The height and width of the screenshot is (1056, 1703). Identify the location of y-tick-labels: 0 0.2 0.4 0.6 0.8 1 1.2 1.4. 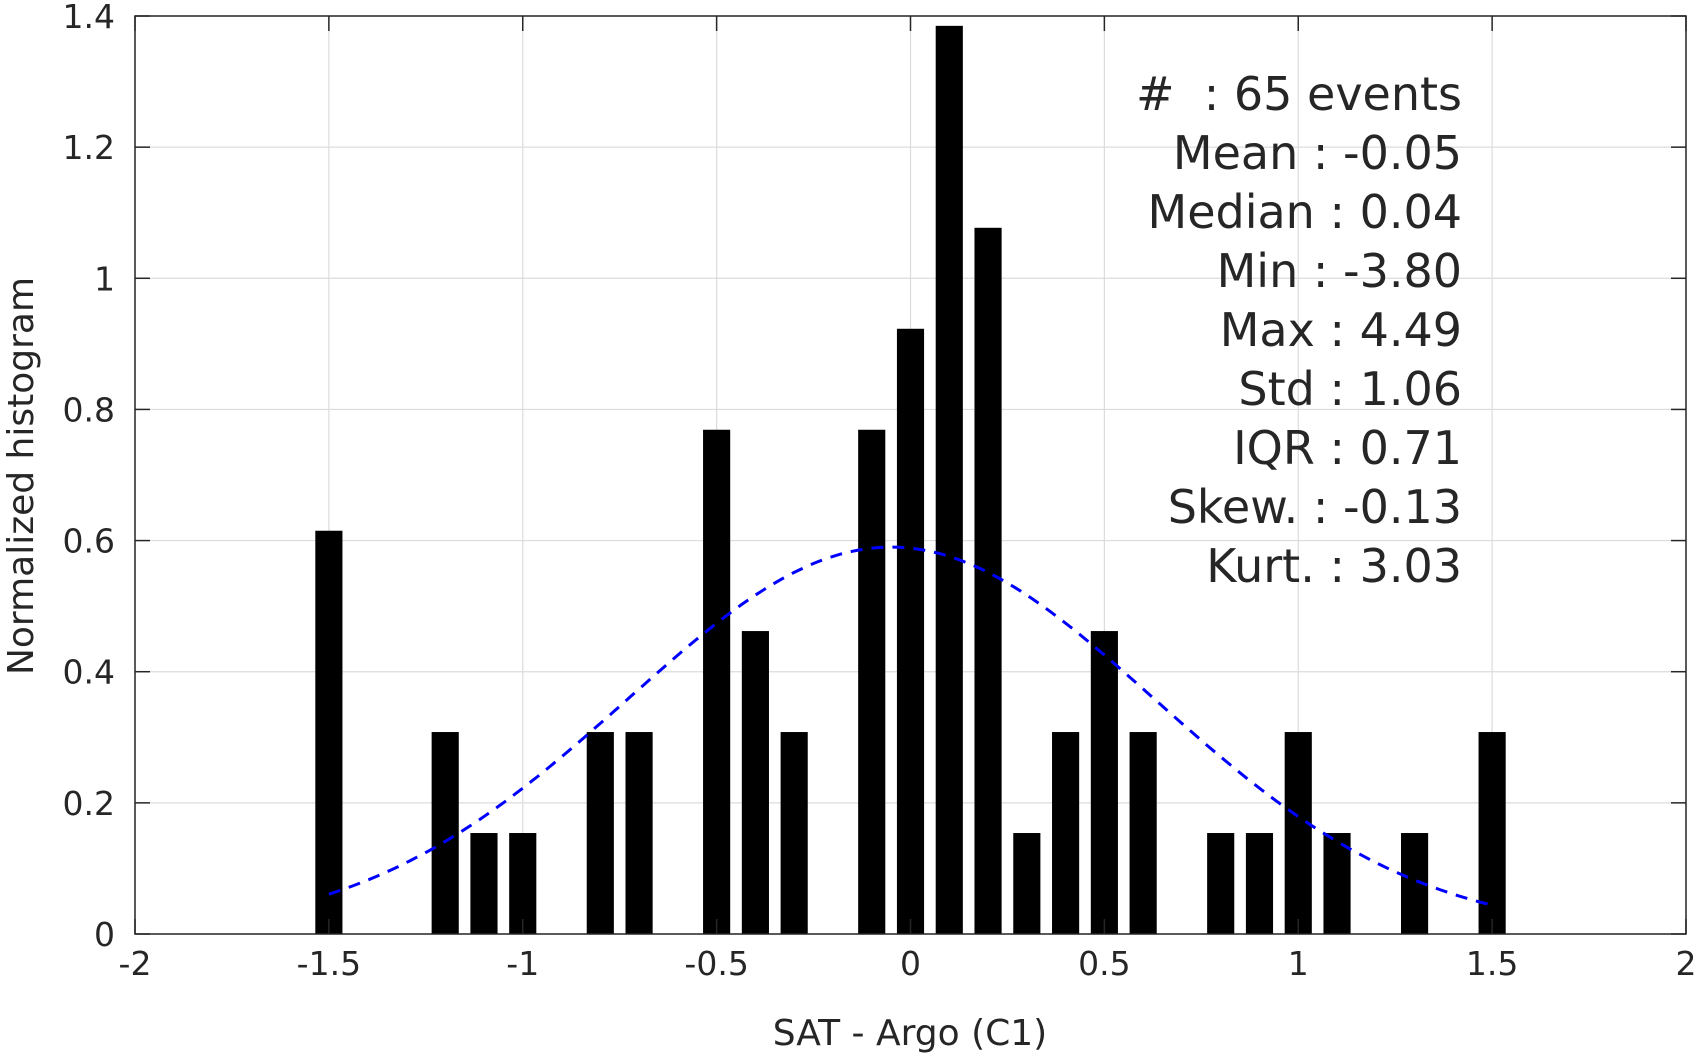
(89, 477).